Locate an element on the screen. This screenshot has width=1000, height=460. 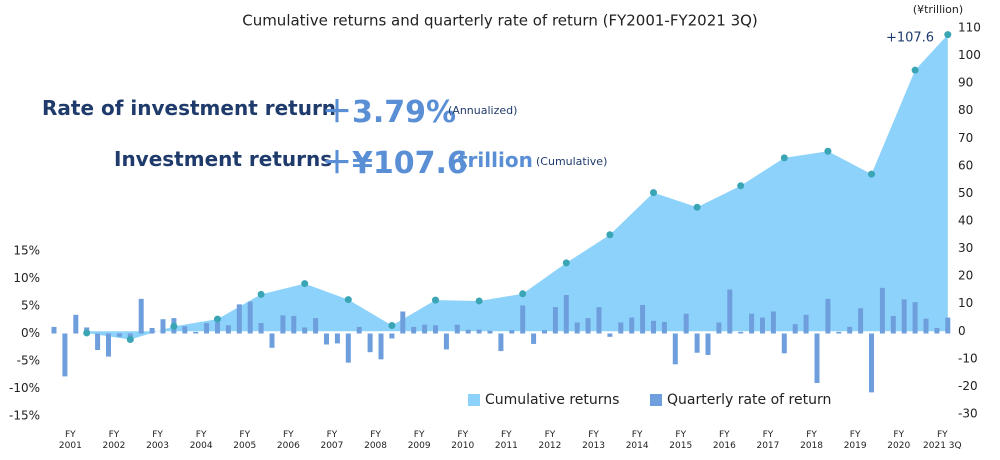
x-tick-label: FY 2011 is located at coordinates (506, 440).